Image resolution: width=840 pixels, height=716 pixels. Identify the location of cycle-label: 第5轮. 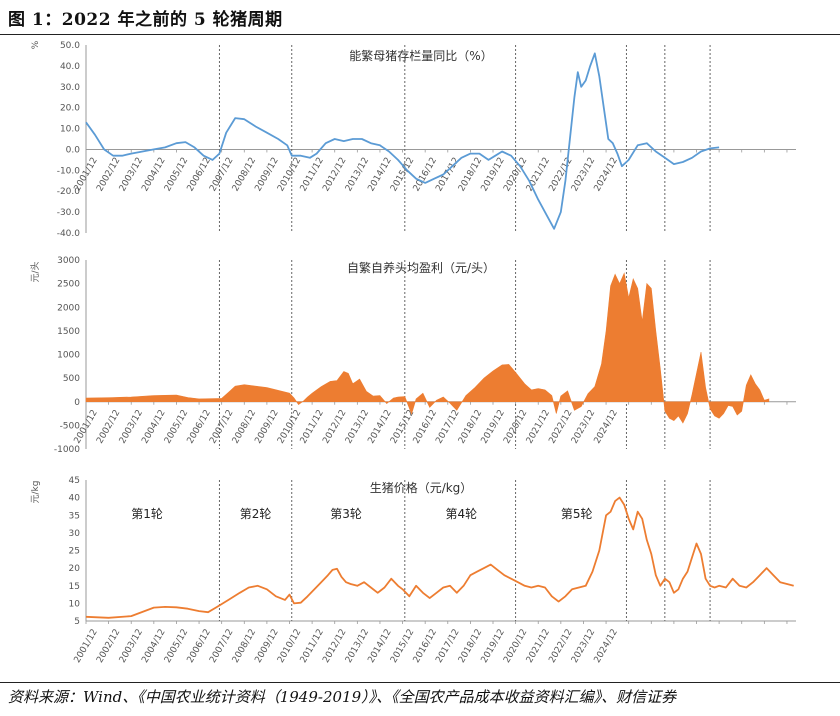
(577, 514).